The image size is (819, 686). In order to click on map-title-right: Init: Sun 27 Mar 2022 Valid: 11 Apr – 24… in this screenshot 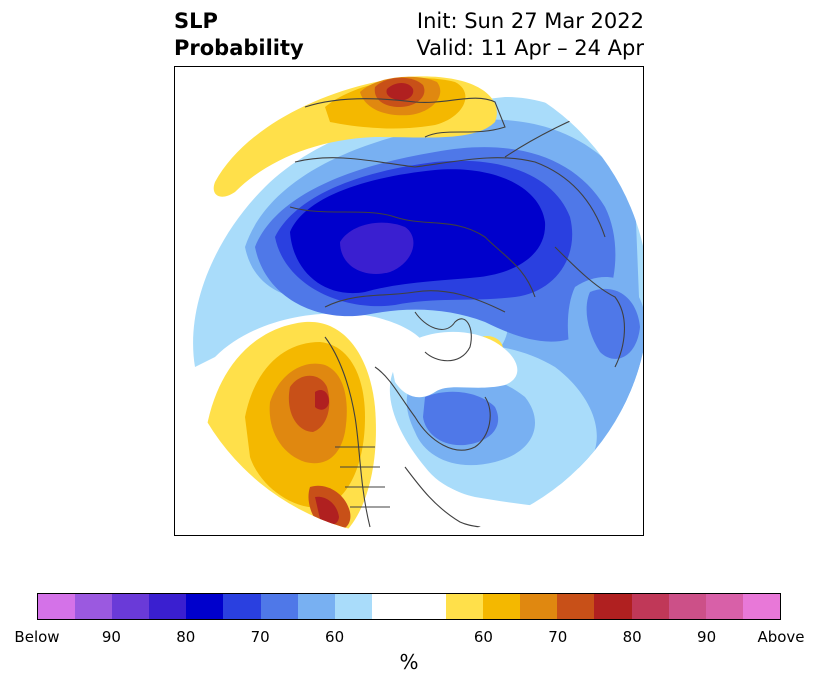, I will do `click(530, 35)`.